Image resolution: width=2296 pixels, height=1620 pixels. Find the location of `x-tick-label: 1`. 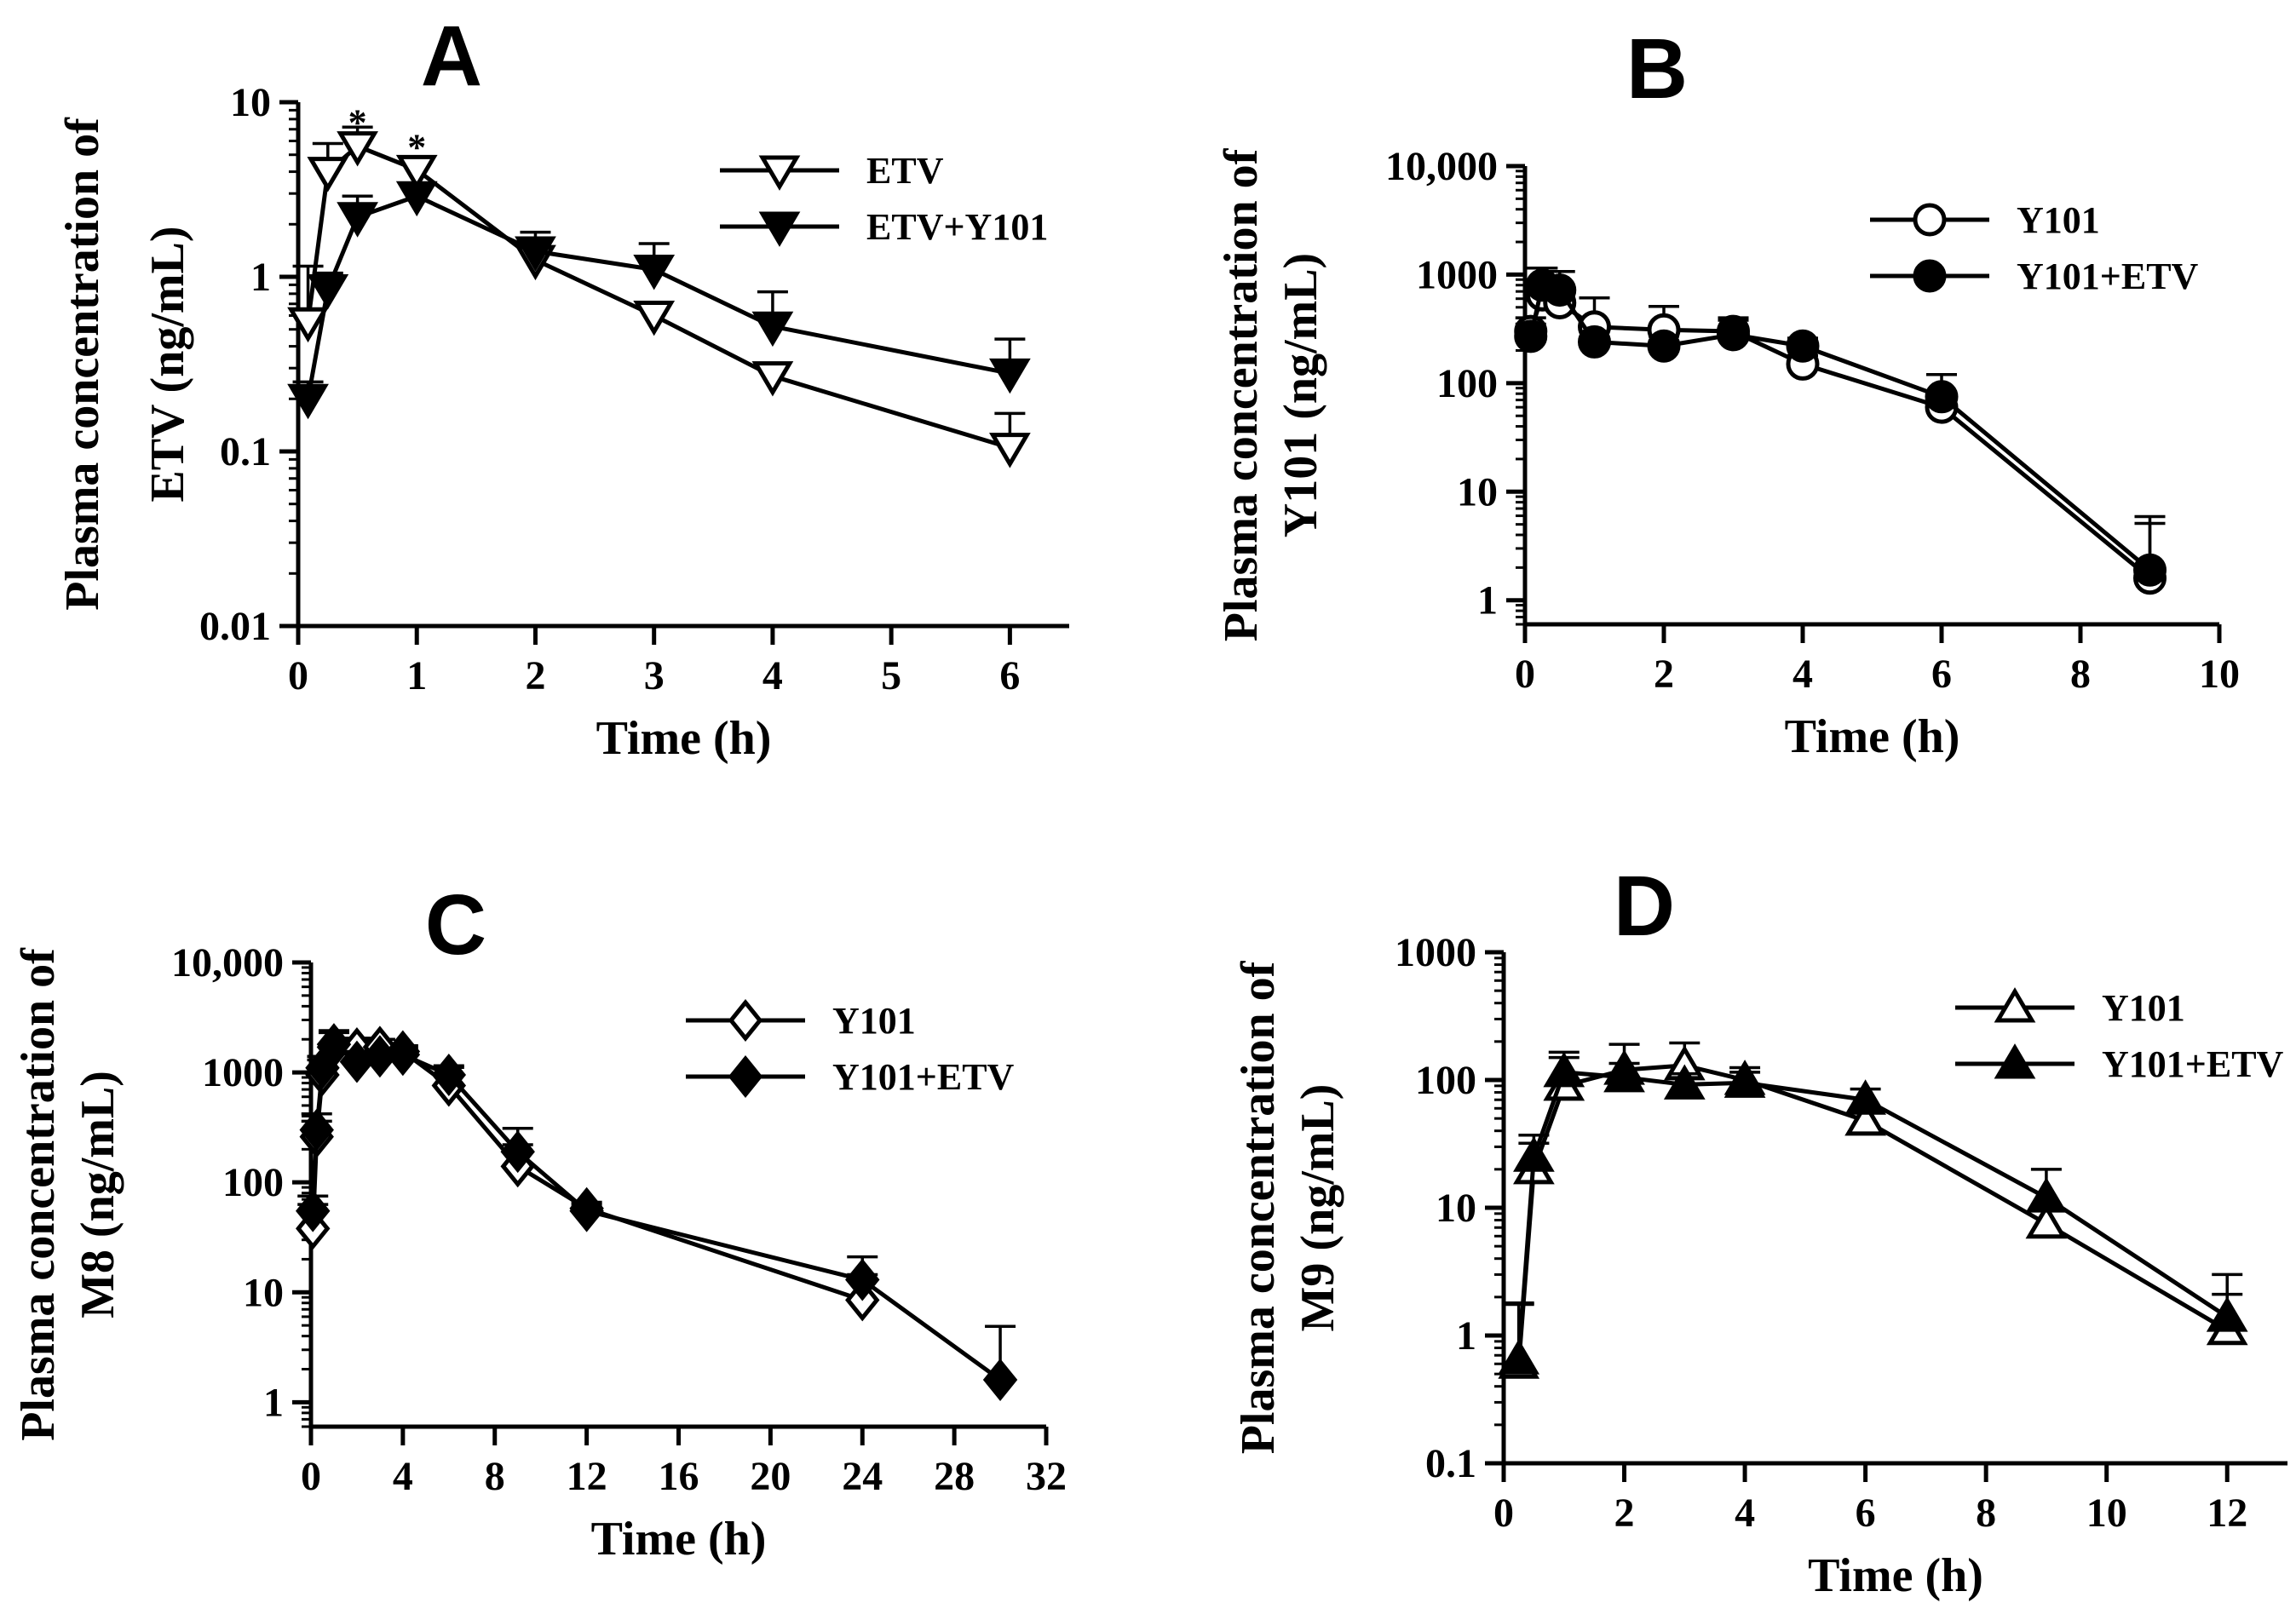

x-tick-label: 1 is located at coordinates (416, 675).